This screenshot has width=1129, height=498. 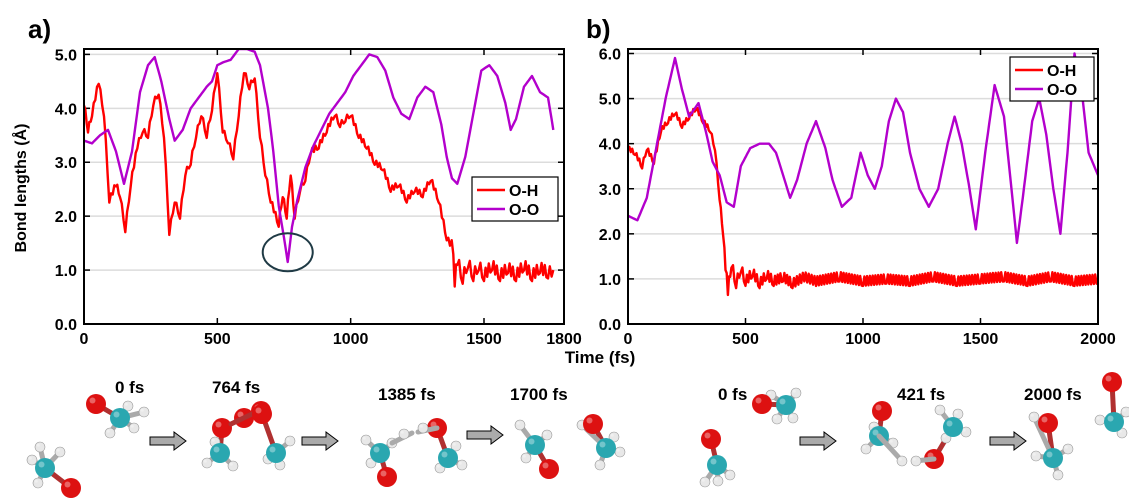 I want to click on snapshot-label-b-2000: 2000 fs, so click(x=1053, y=394).